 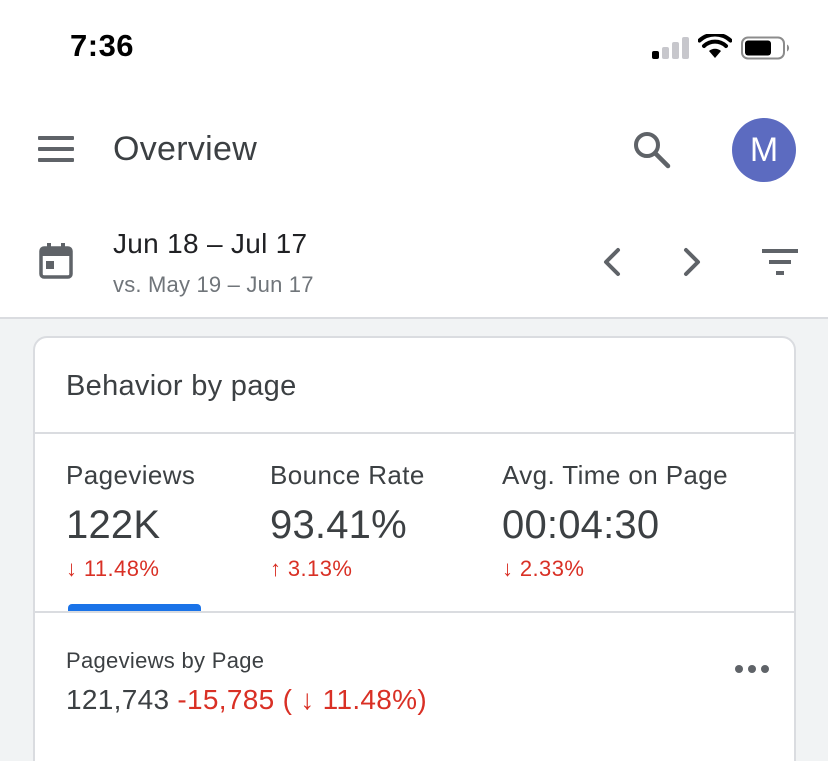 I want to click on page-title: Overview, so click(x=185, y=149).